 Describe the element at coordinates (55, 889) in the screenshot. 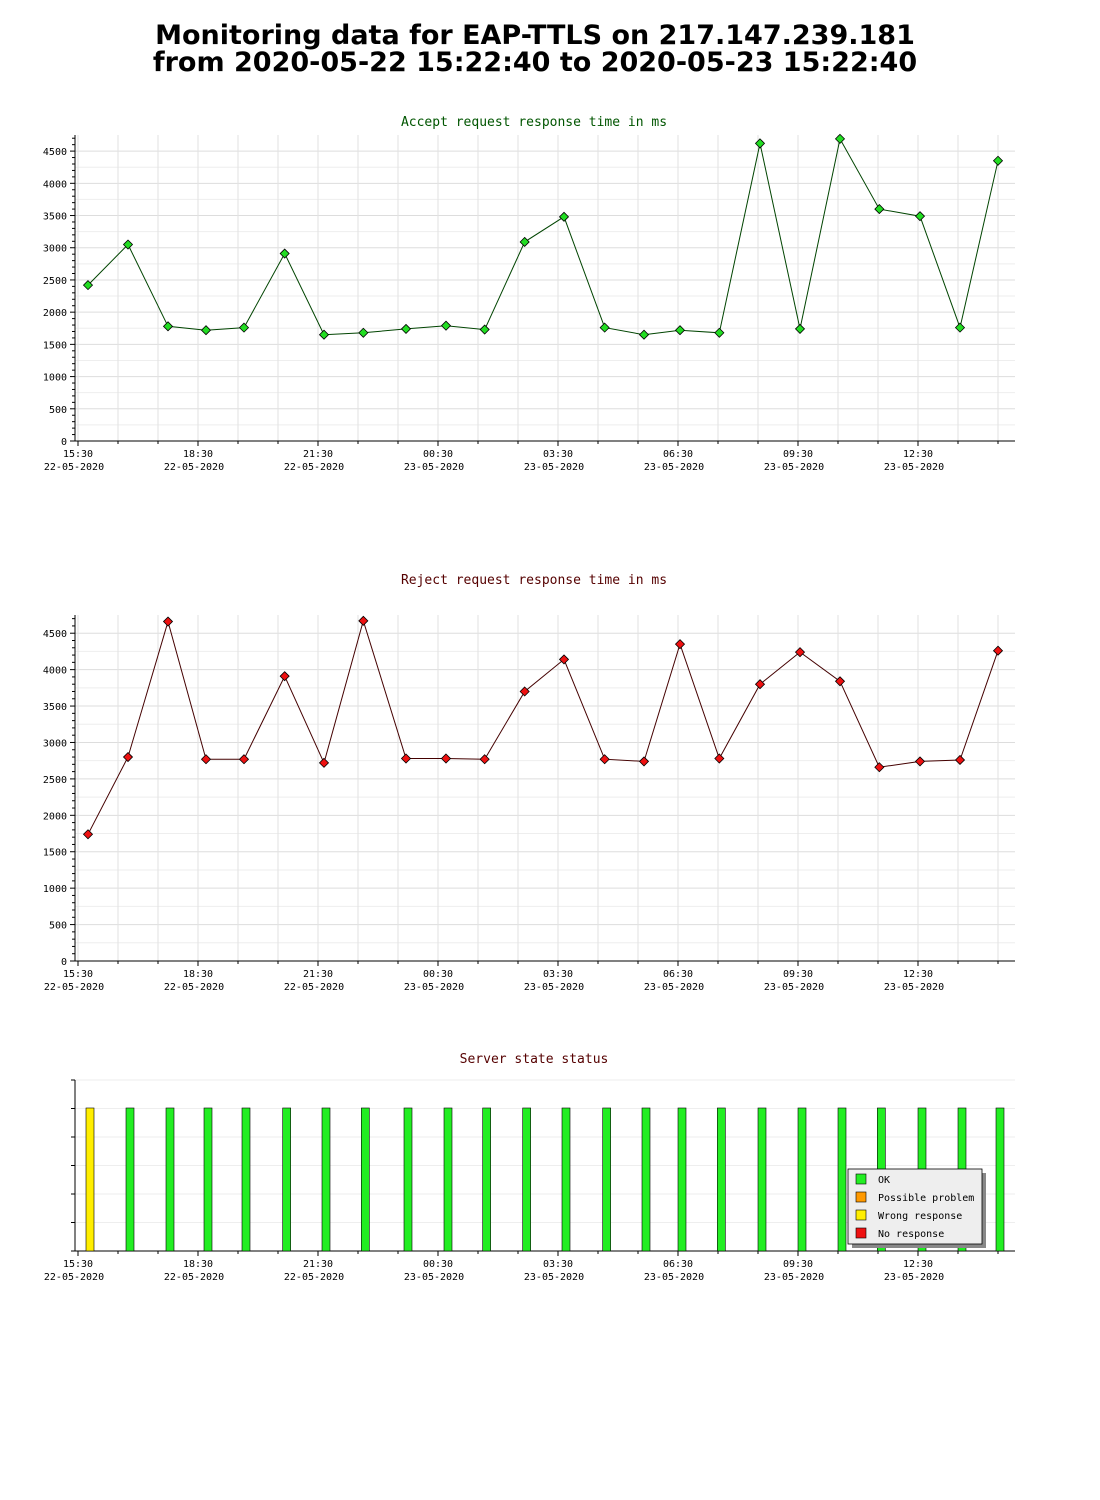

I see `reject-y-tick-label: 1000` at that location.